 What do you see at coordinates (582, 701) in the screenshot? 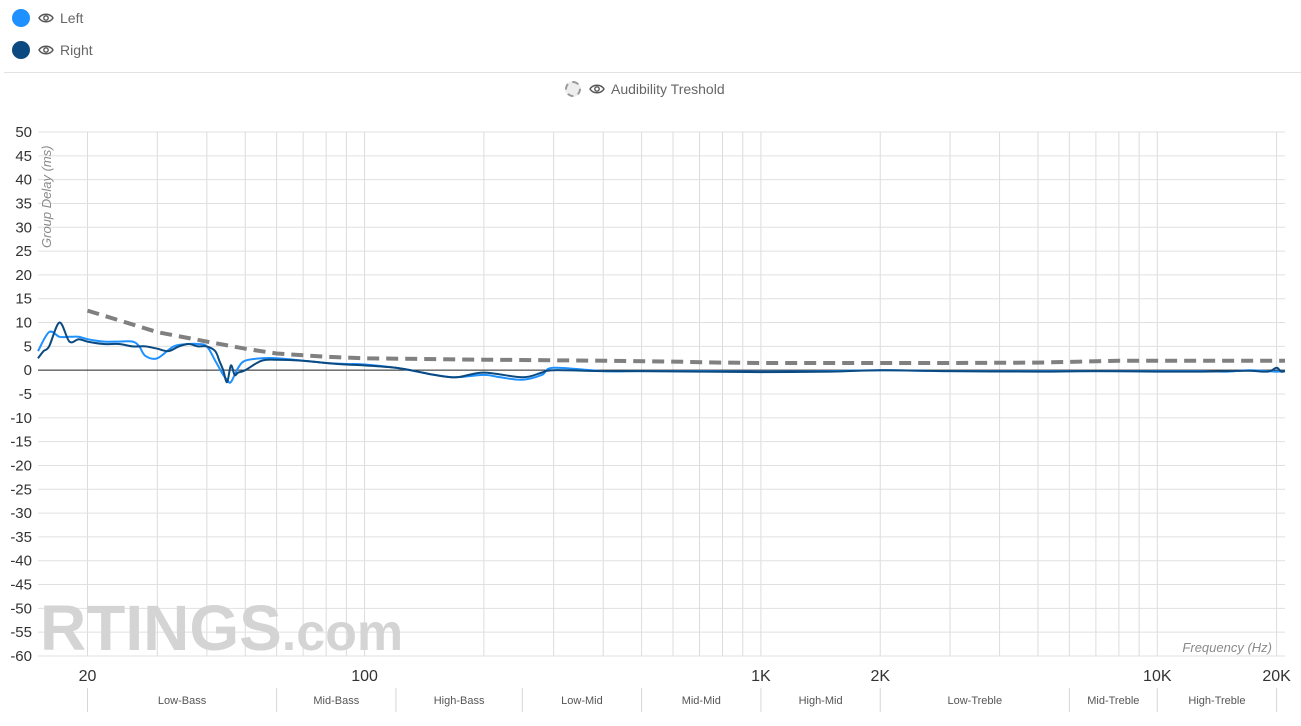
I see `band-label: Low-Mid` at bounding box center [582, 701].